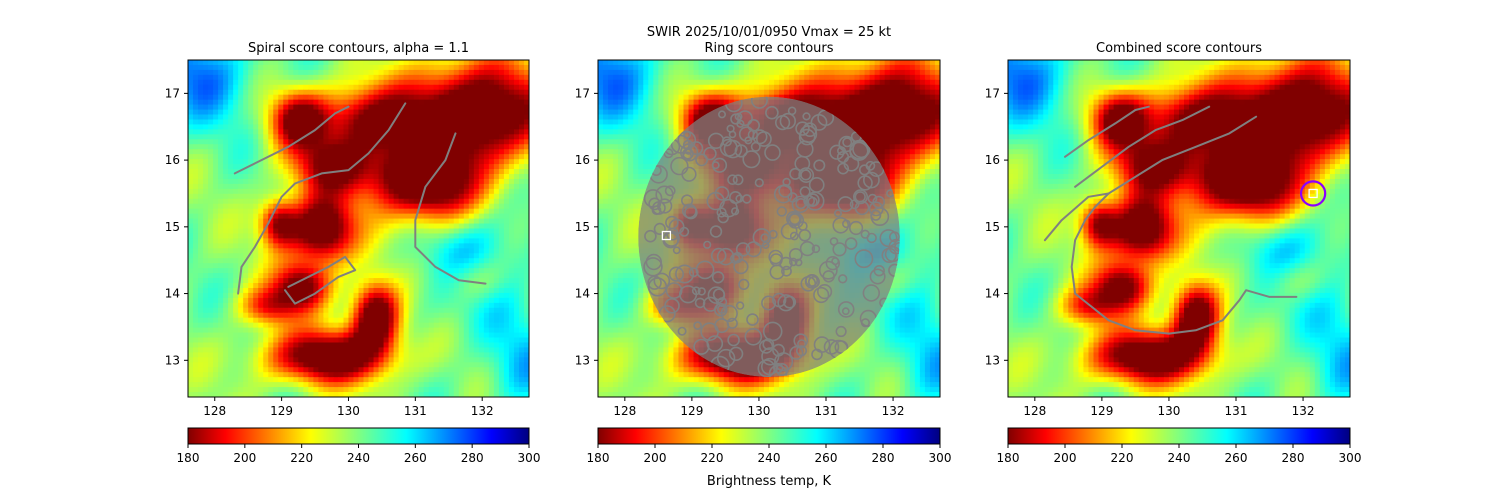 The height and width of the screenshot is (500, 1500). I want to click on panel-title: Ring score contours, so click(768, 48).